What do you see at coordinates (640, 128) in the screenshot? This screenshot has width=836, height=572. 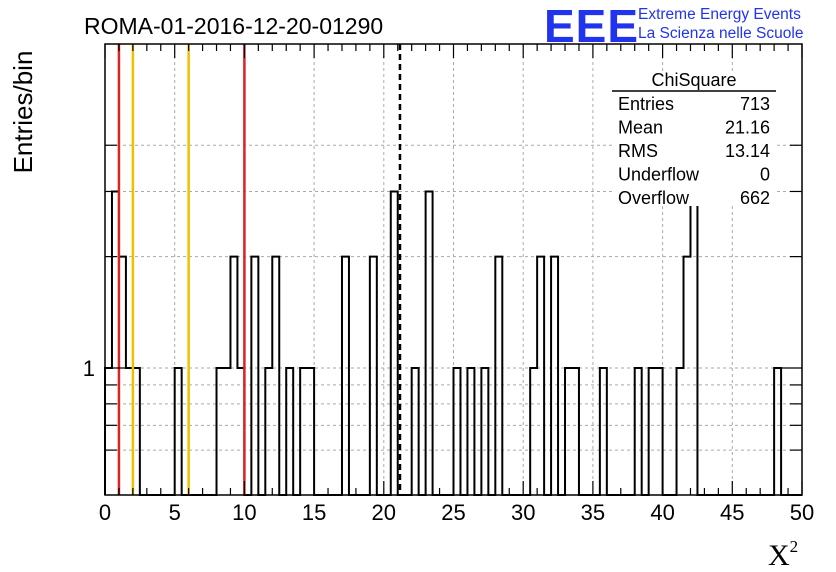 I see `stats-label: Mean` at bounding box center [640, 128].